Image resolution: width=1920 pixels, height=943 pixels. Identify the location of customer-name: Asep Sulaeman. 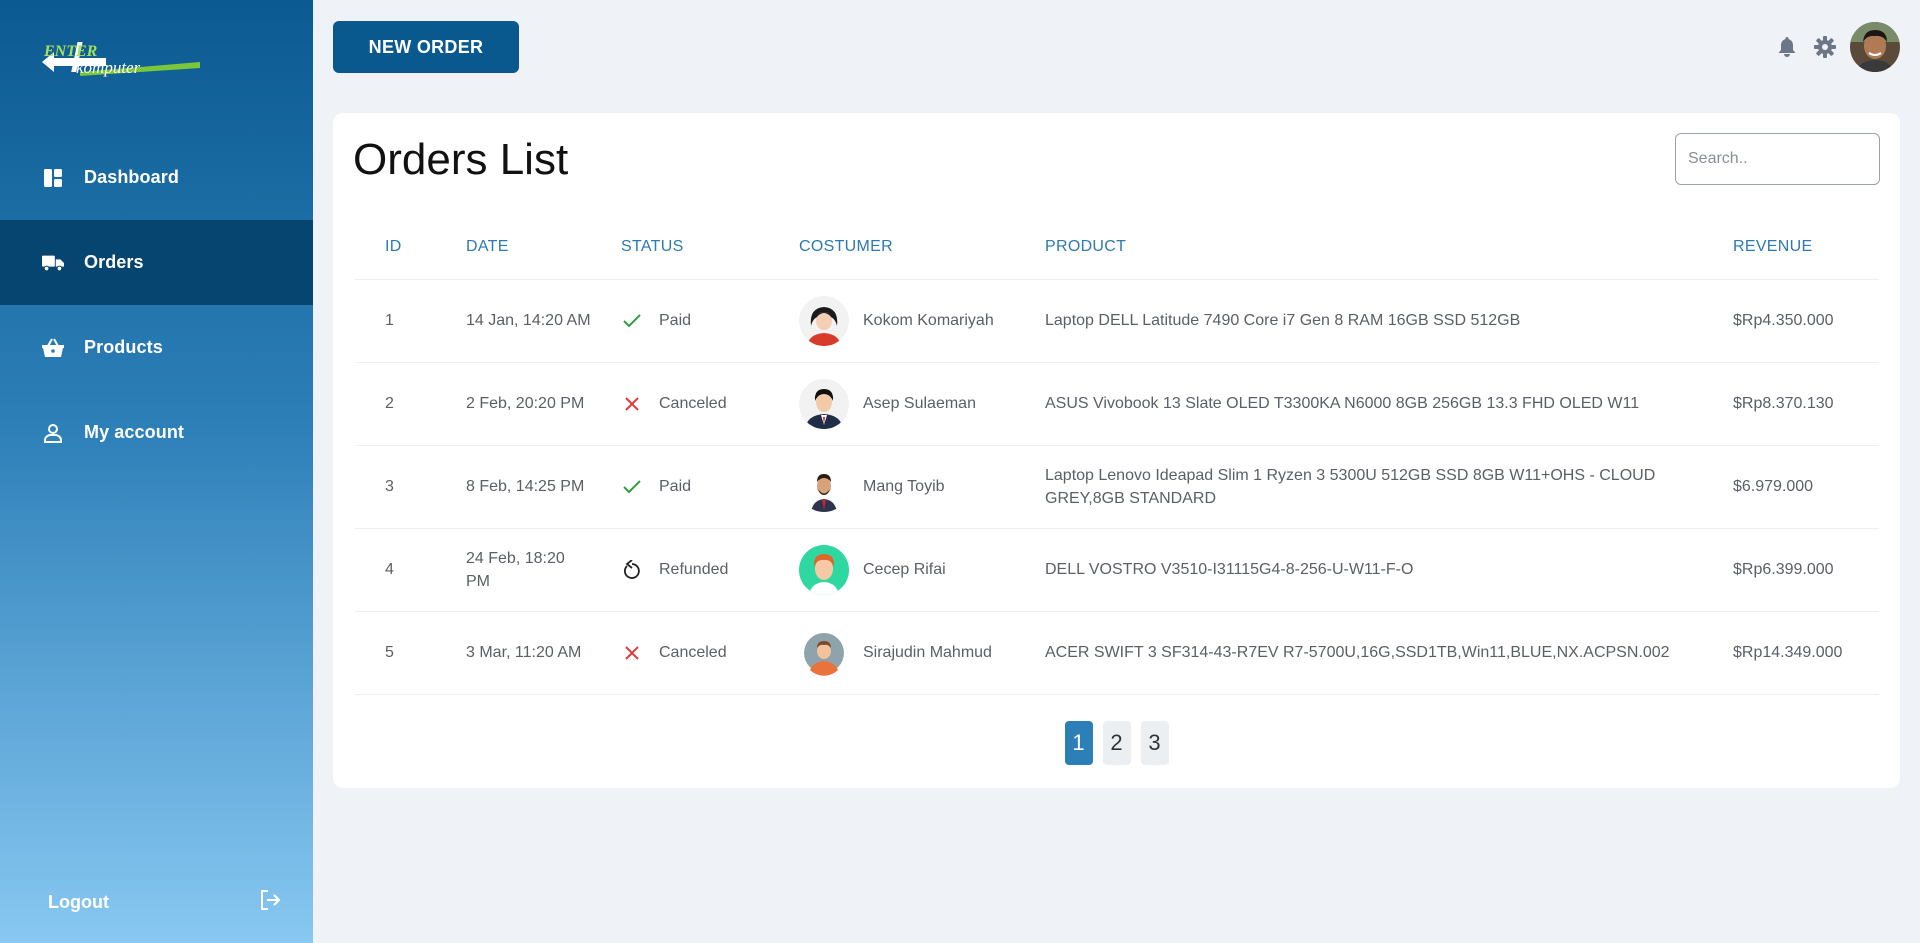
(919, 403).